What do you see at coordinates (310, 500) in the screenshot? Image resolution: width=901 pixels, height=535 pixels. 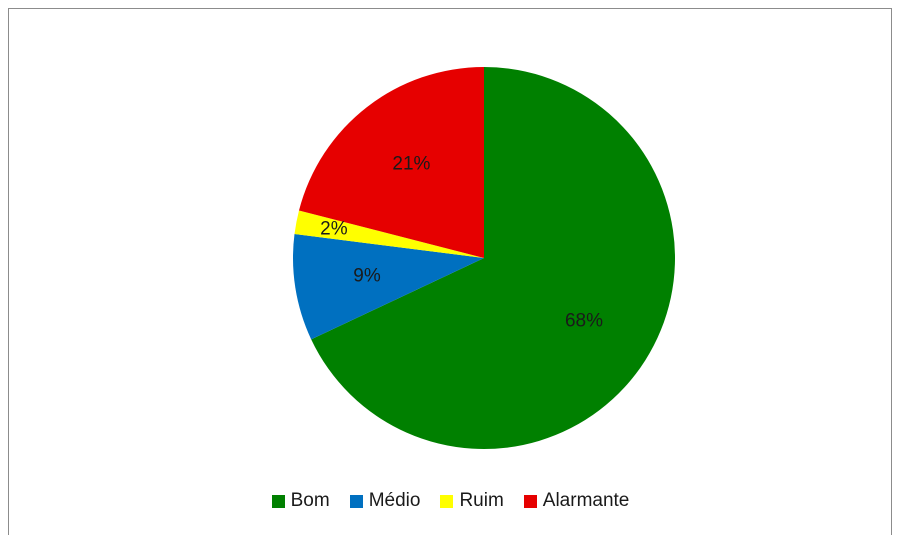 I see `legend-label-bom: Bom` at bounding box center [310, 500].